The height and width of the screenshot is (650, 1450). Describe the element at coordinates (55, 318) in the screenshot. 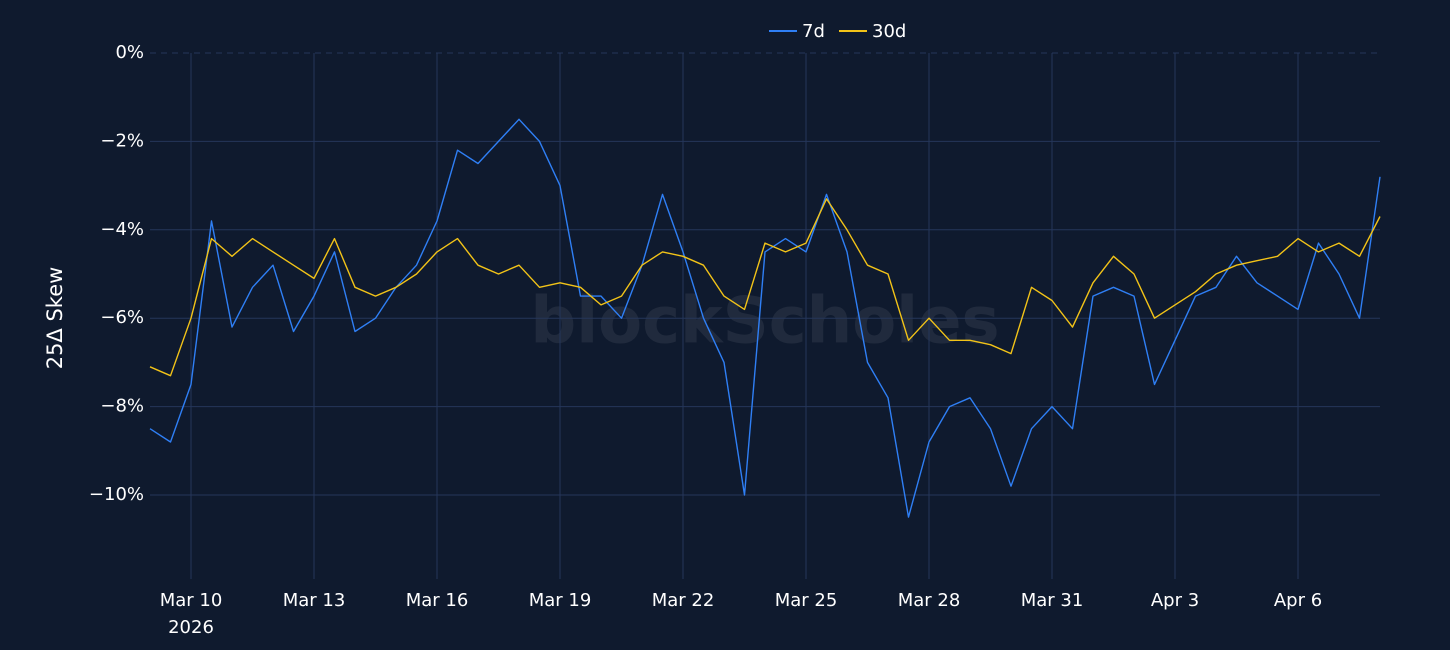

I see `y-axis-label: 25Δ Skew` at that location.